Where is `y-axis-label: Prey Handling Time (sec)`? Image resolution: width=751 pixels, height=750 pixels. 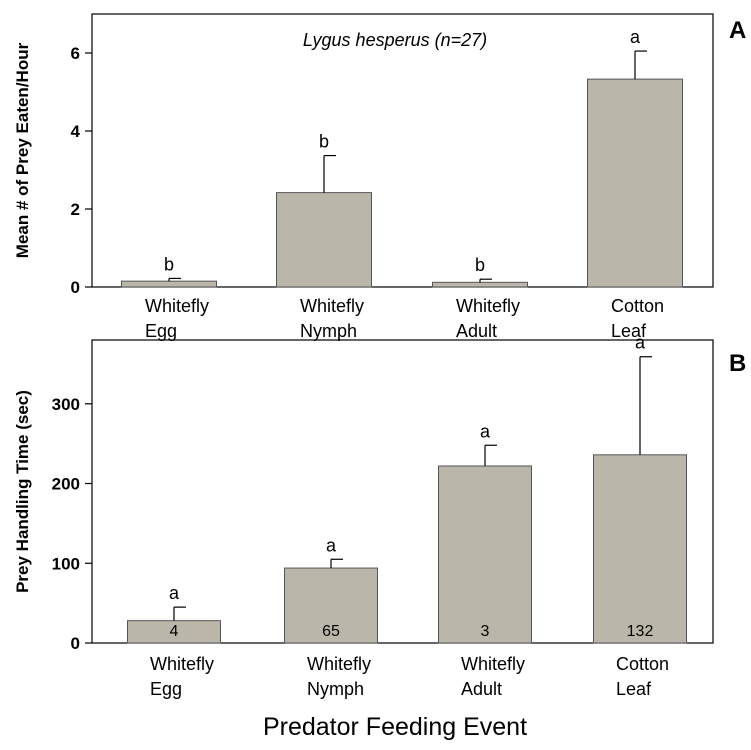 y-axis-label: Prey Handling Time (sec) is located at coordinates (22, 491).